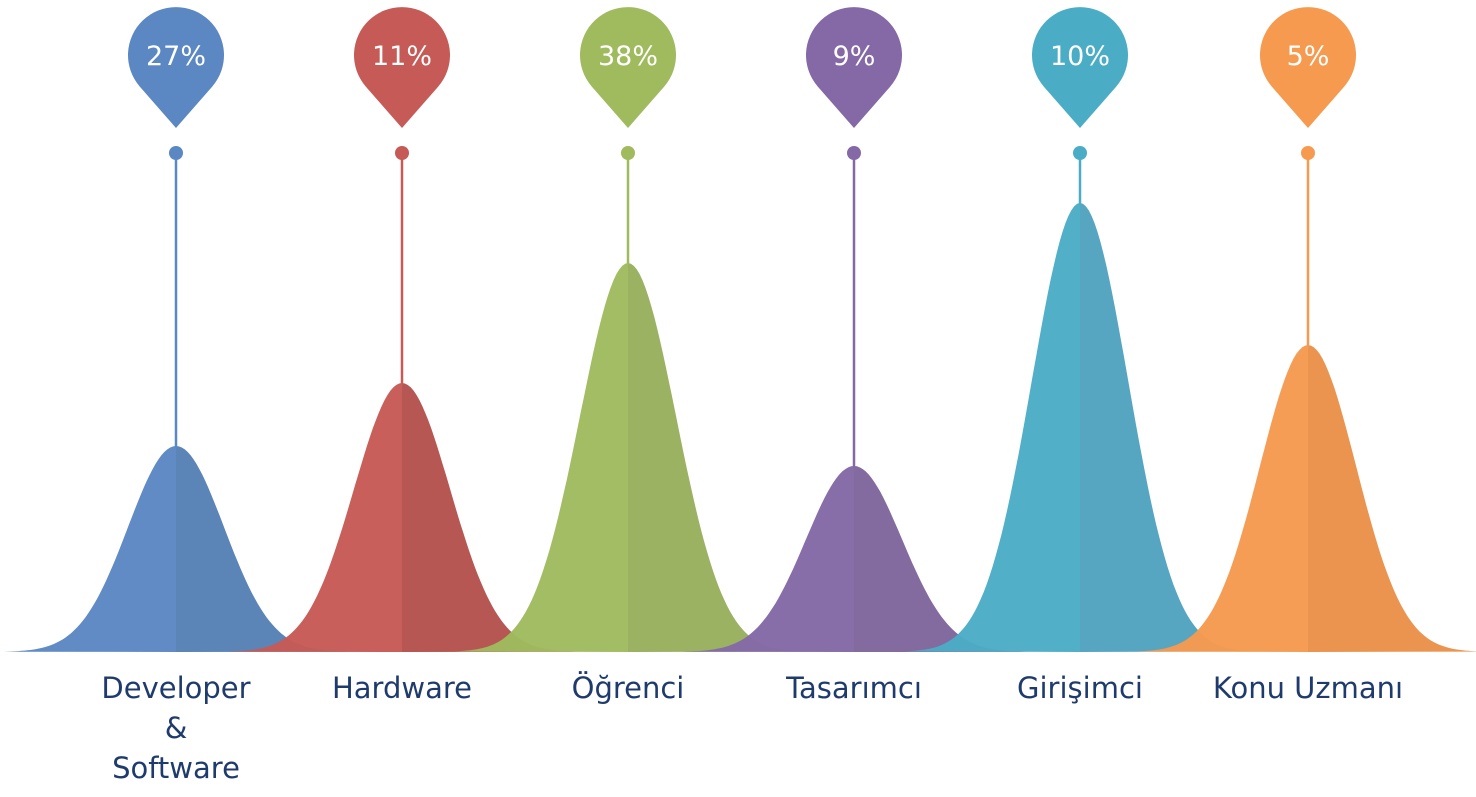  What do you see at coordinates (176, 56) in the screenshot?
I see `value-label-0: 27%` at bounding box center [176, 56].